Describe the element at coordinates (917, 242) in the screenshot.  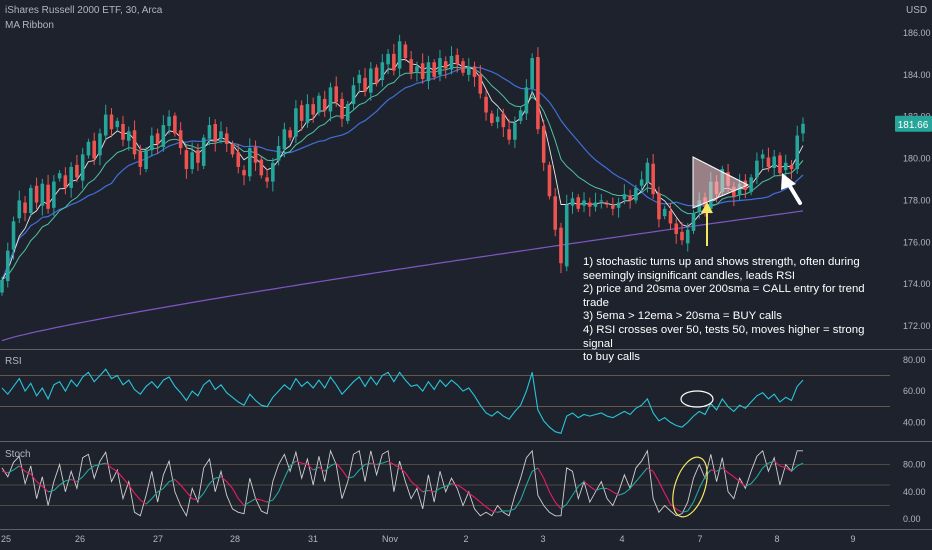
I see `price-tick-label: 176.00` at that location.